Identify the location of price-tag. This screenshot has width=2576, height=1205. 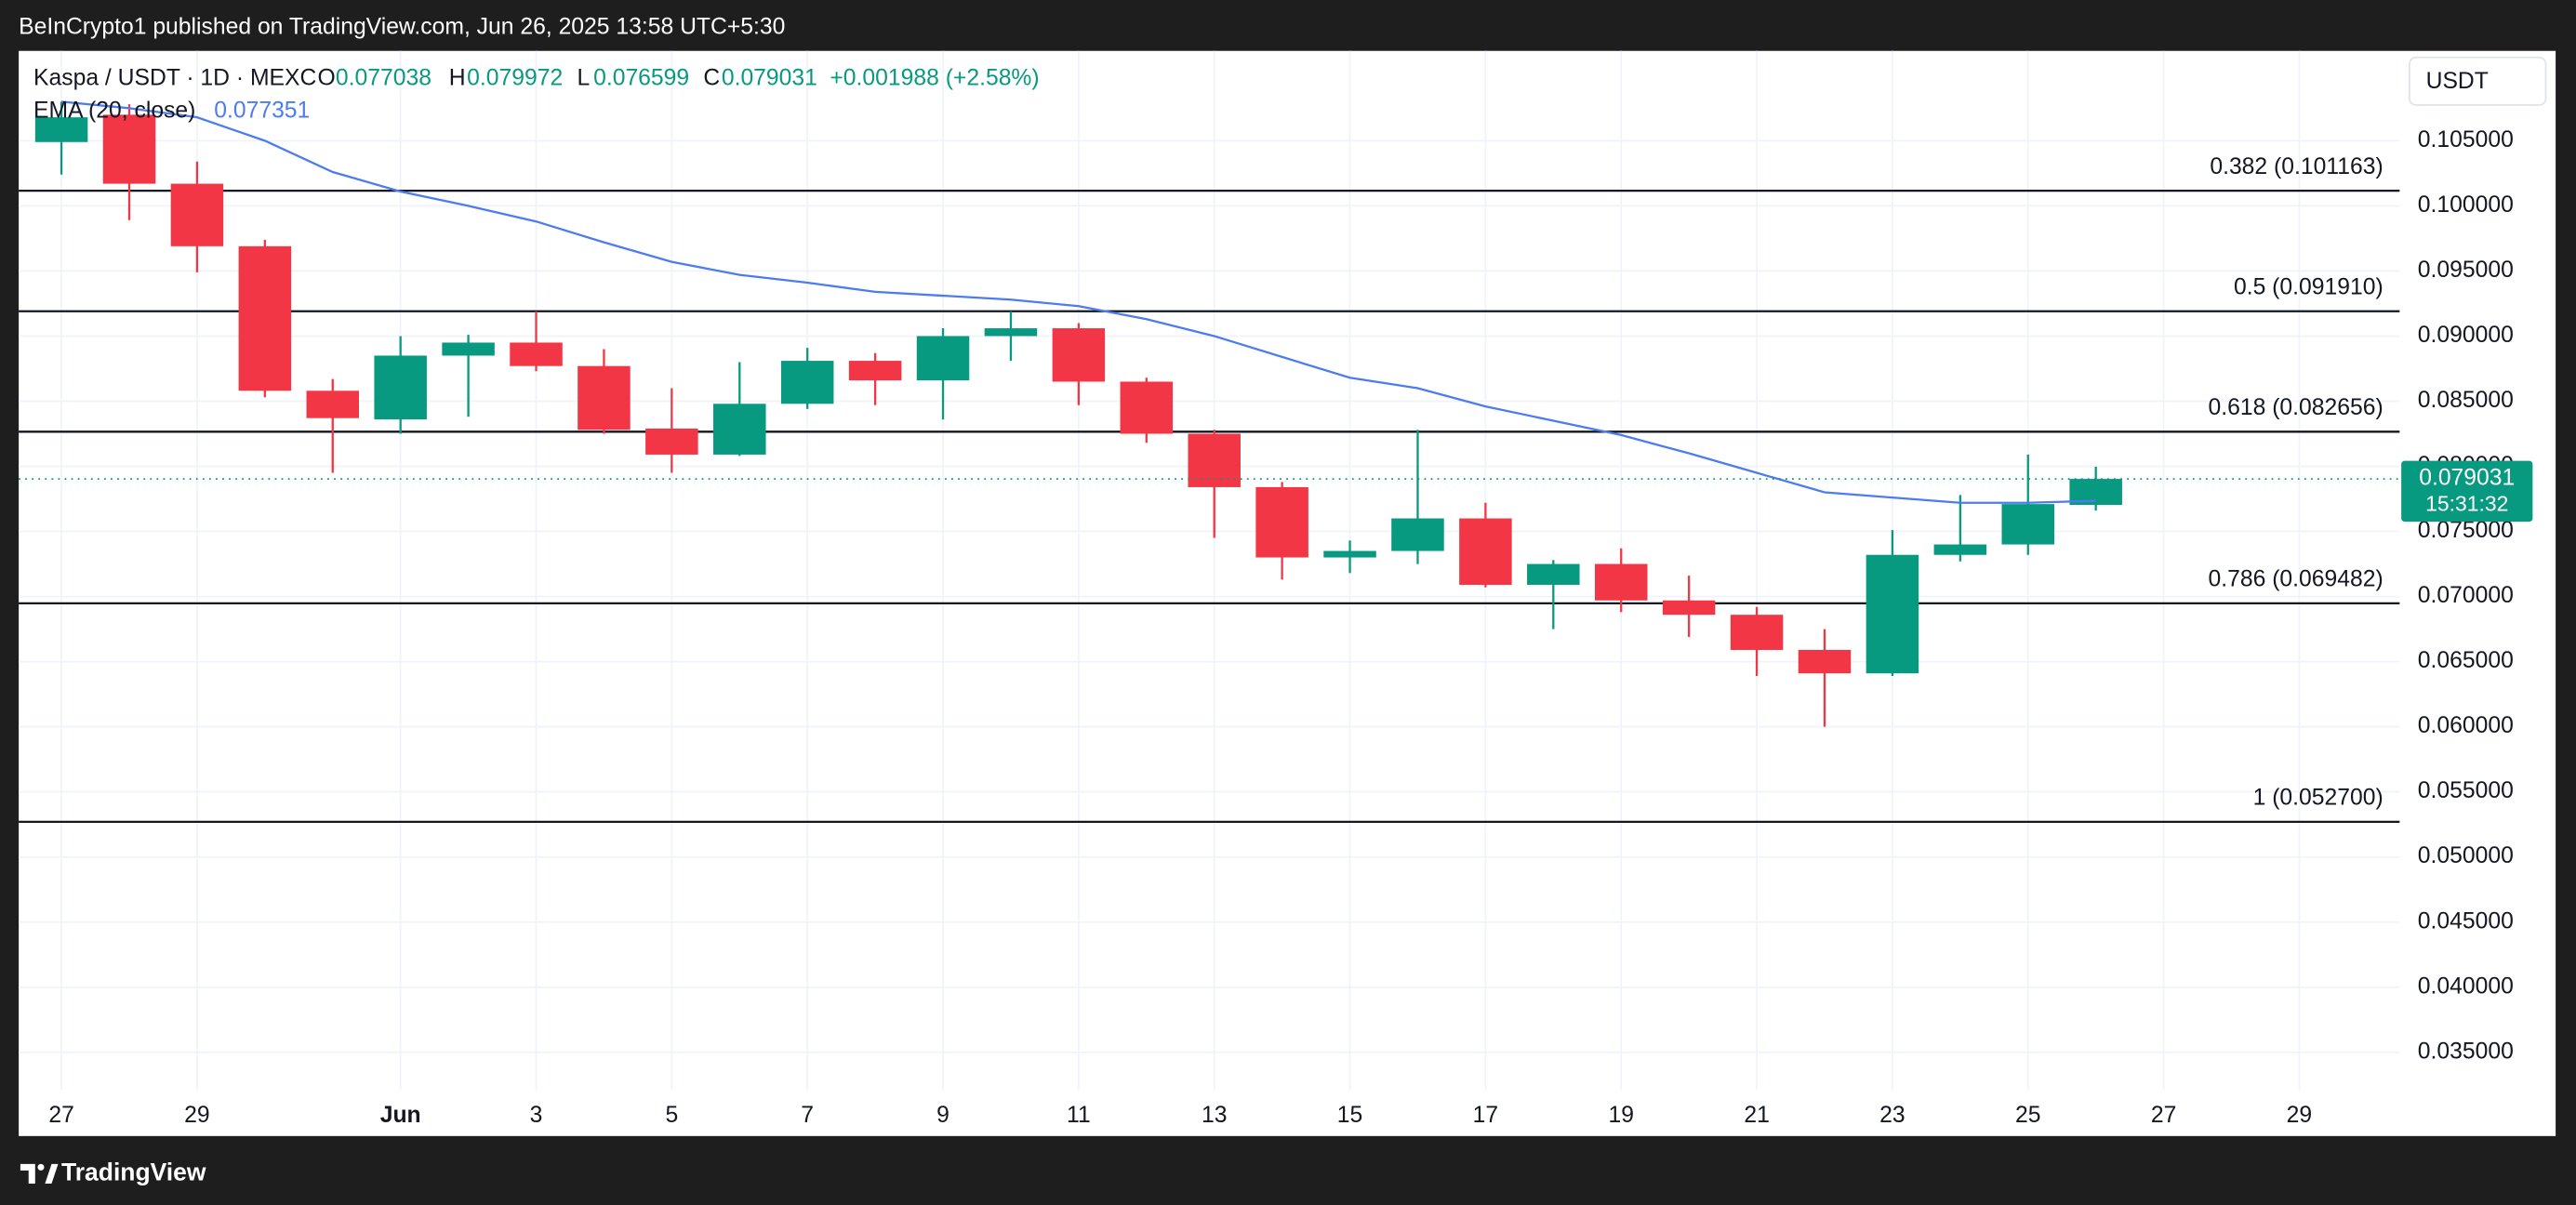
(2467, 491).